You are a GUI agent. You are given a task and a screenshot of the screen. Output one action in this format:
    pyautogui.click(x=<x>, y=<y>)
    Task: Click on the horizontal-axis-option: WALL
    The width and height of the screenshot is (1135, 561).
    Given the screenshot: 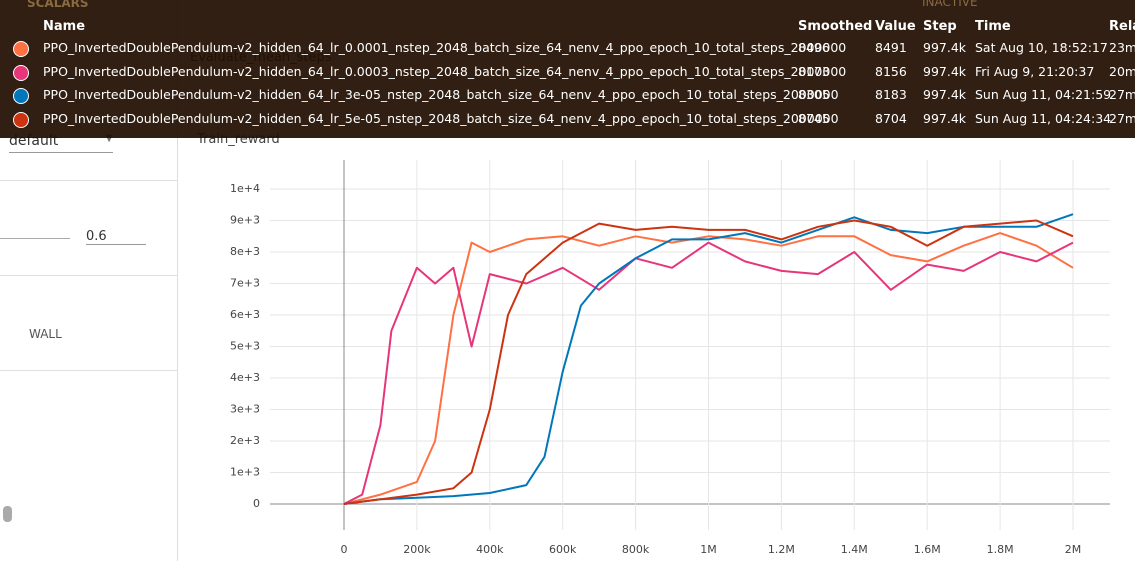 What is the action you would take?
    pyautogui.click(x=45, y=334)
    